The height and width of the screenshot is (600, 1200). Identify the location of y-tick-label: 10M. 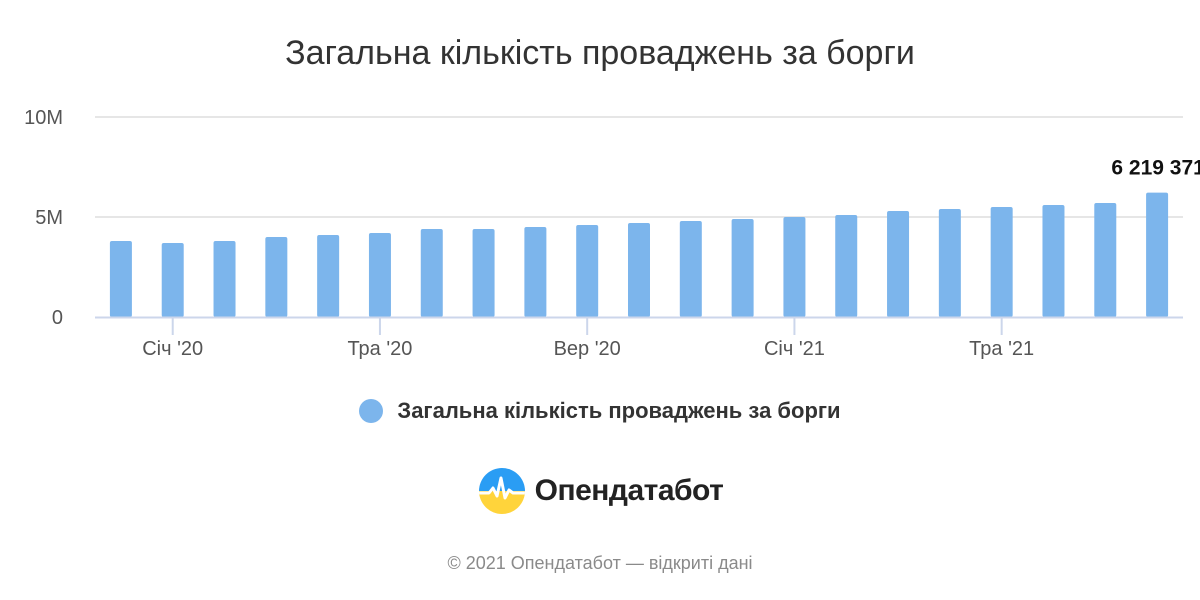
(43, 118).